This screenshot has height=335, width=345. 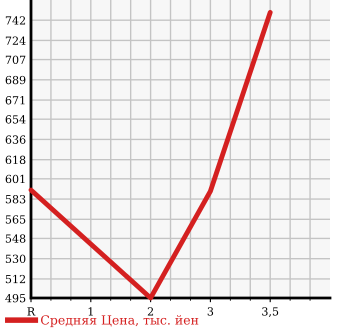 I want to click on y-tick-label: 583, so click(x=16, y=199).